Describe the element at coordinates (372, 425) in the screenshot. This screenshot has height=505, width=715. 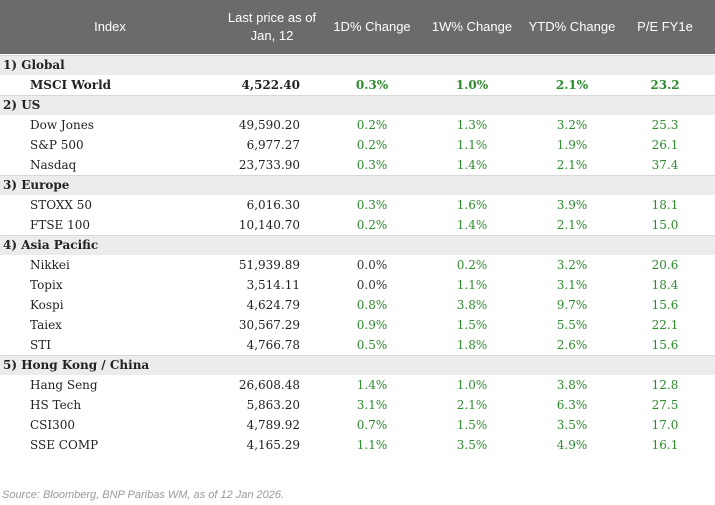
I see `value-cell: 0.7%` at that location.